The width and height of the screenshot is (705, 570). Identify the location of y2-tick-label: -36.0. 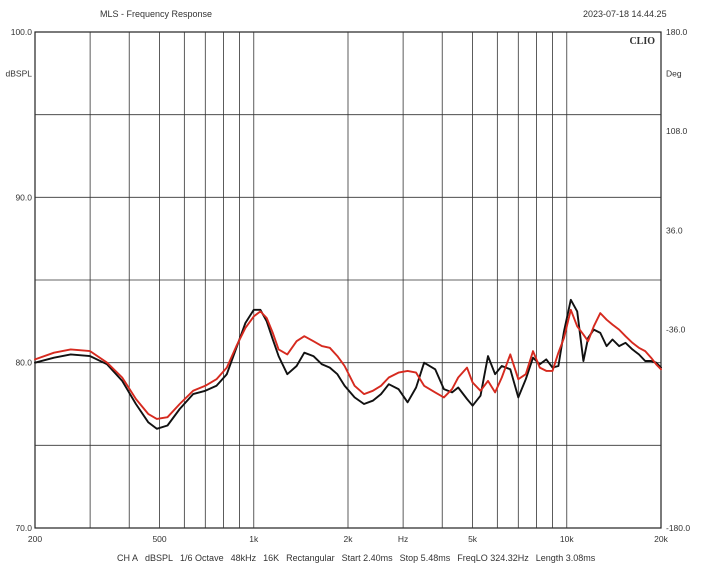
(676, 330).